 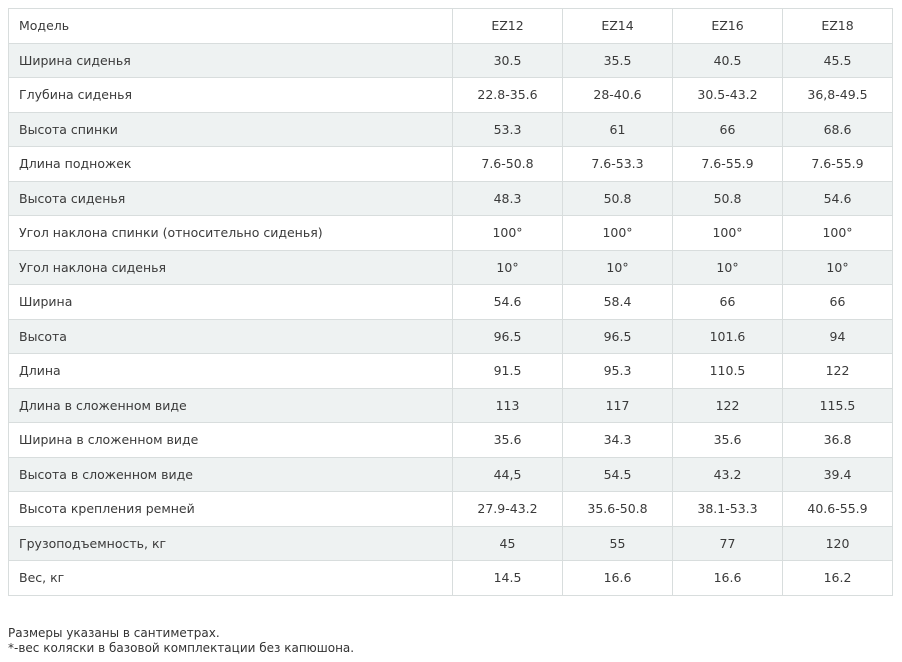 I want to click on cell: EZ16, so click(x=727, y=26).